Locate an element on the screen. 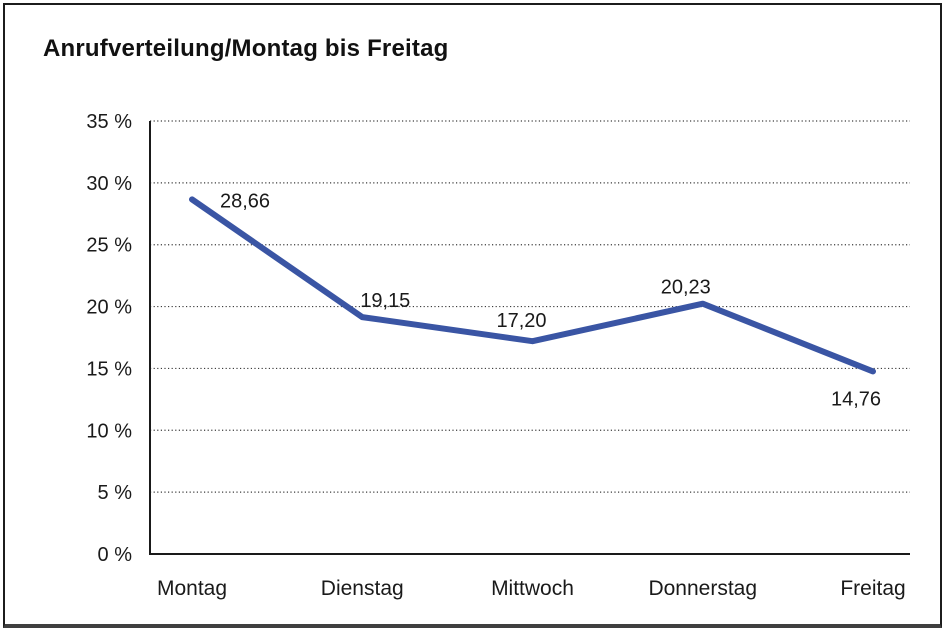 This screenshot has height=631, width=945. y-tick-label: 20 % is located at coordinates (109, 308).